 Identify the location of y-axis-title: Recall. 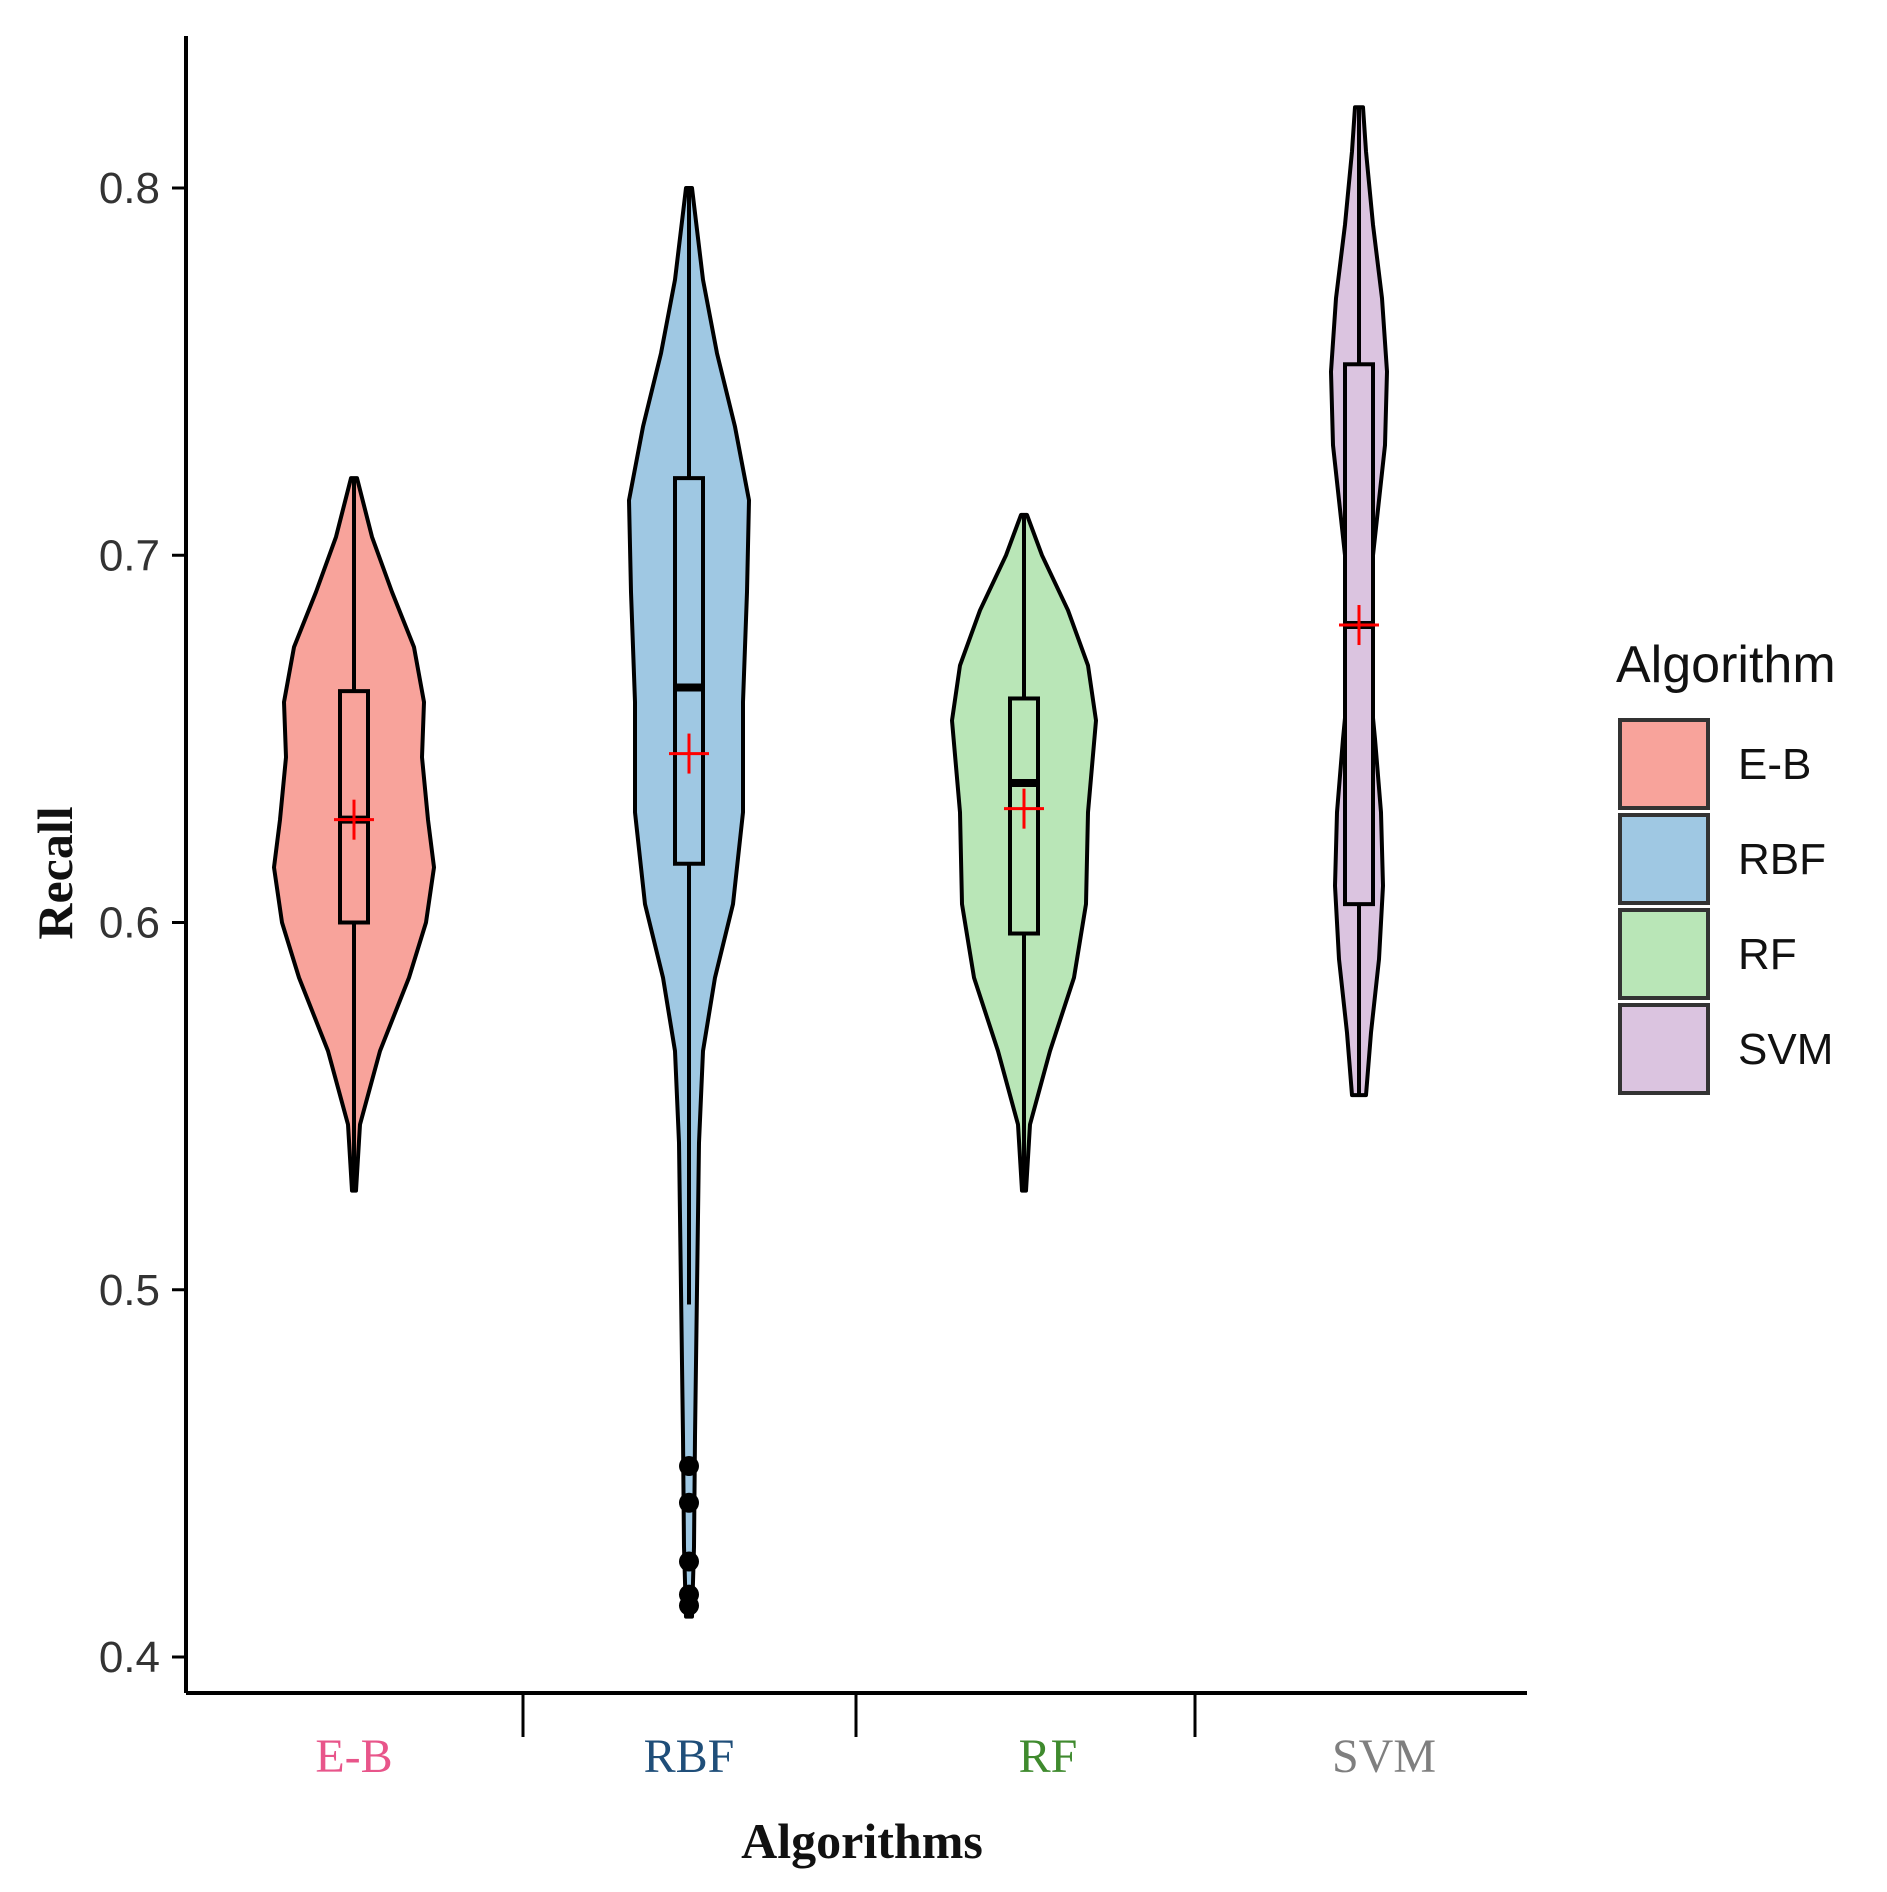
(55, 872).